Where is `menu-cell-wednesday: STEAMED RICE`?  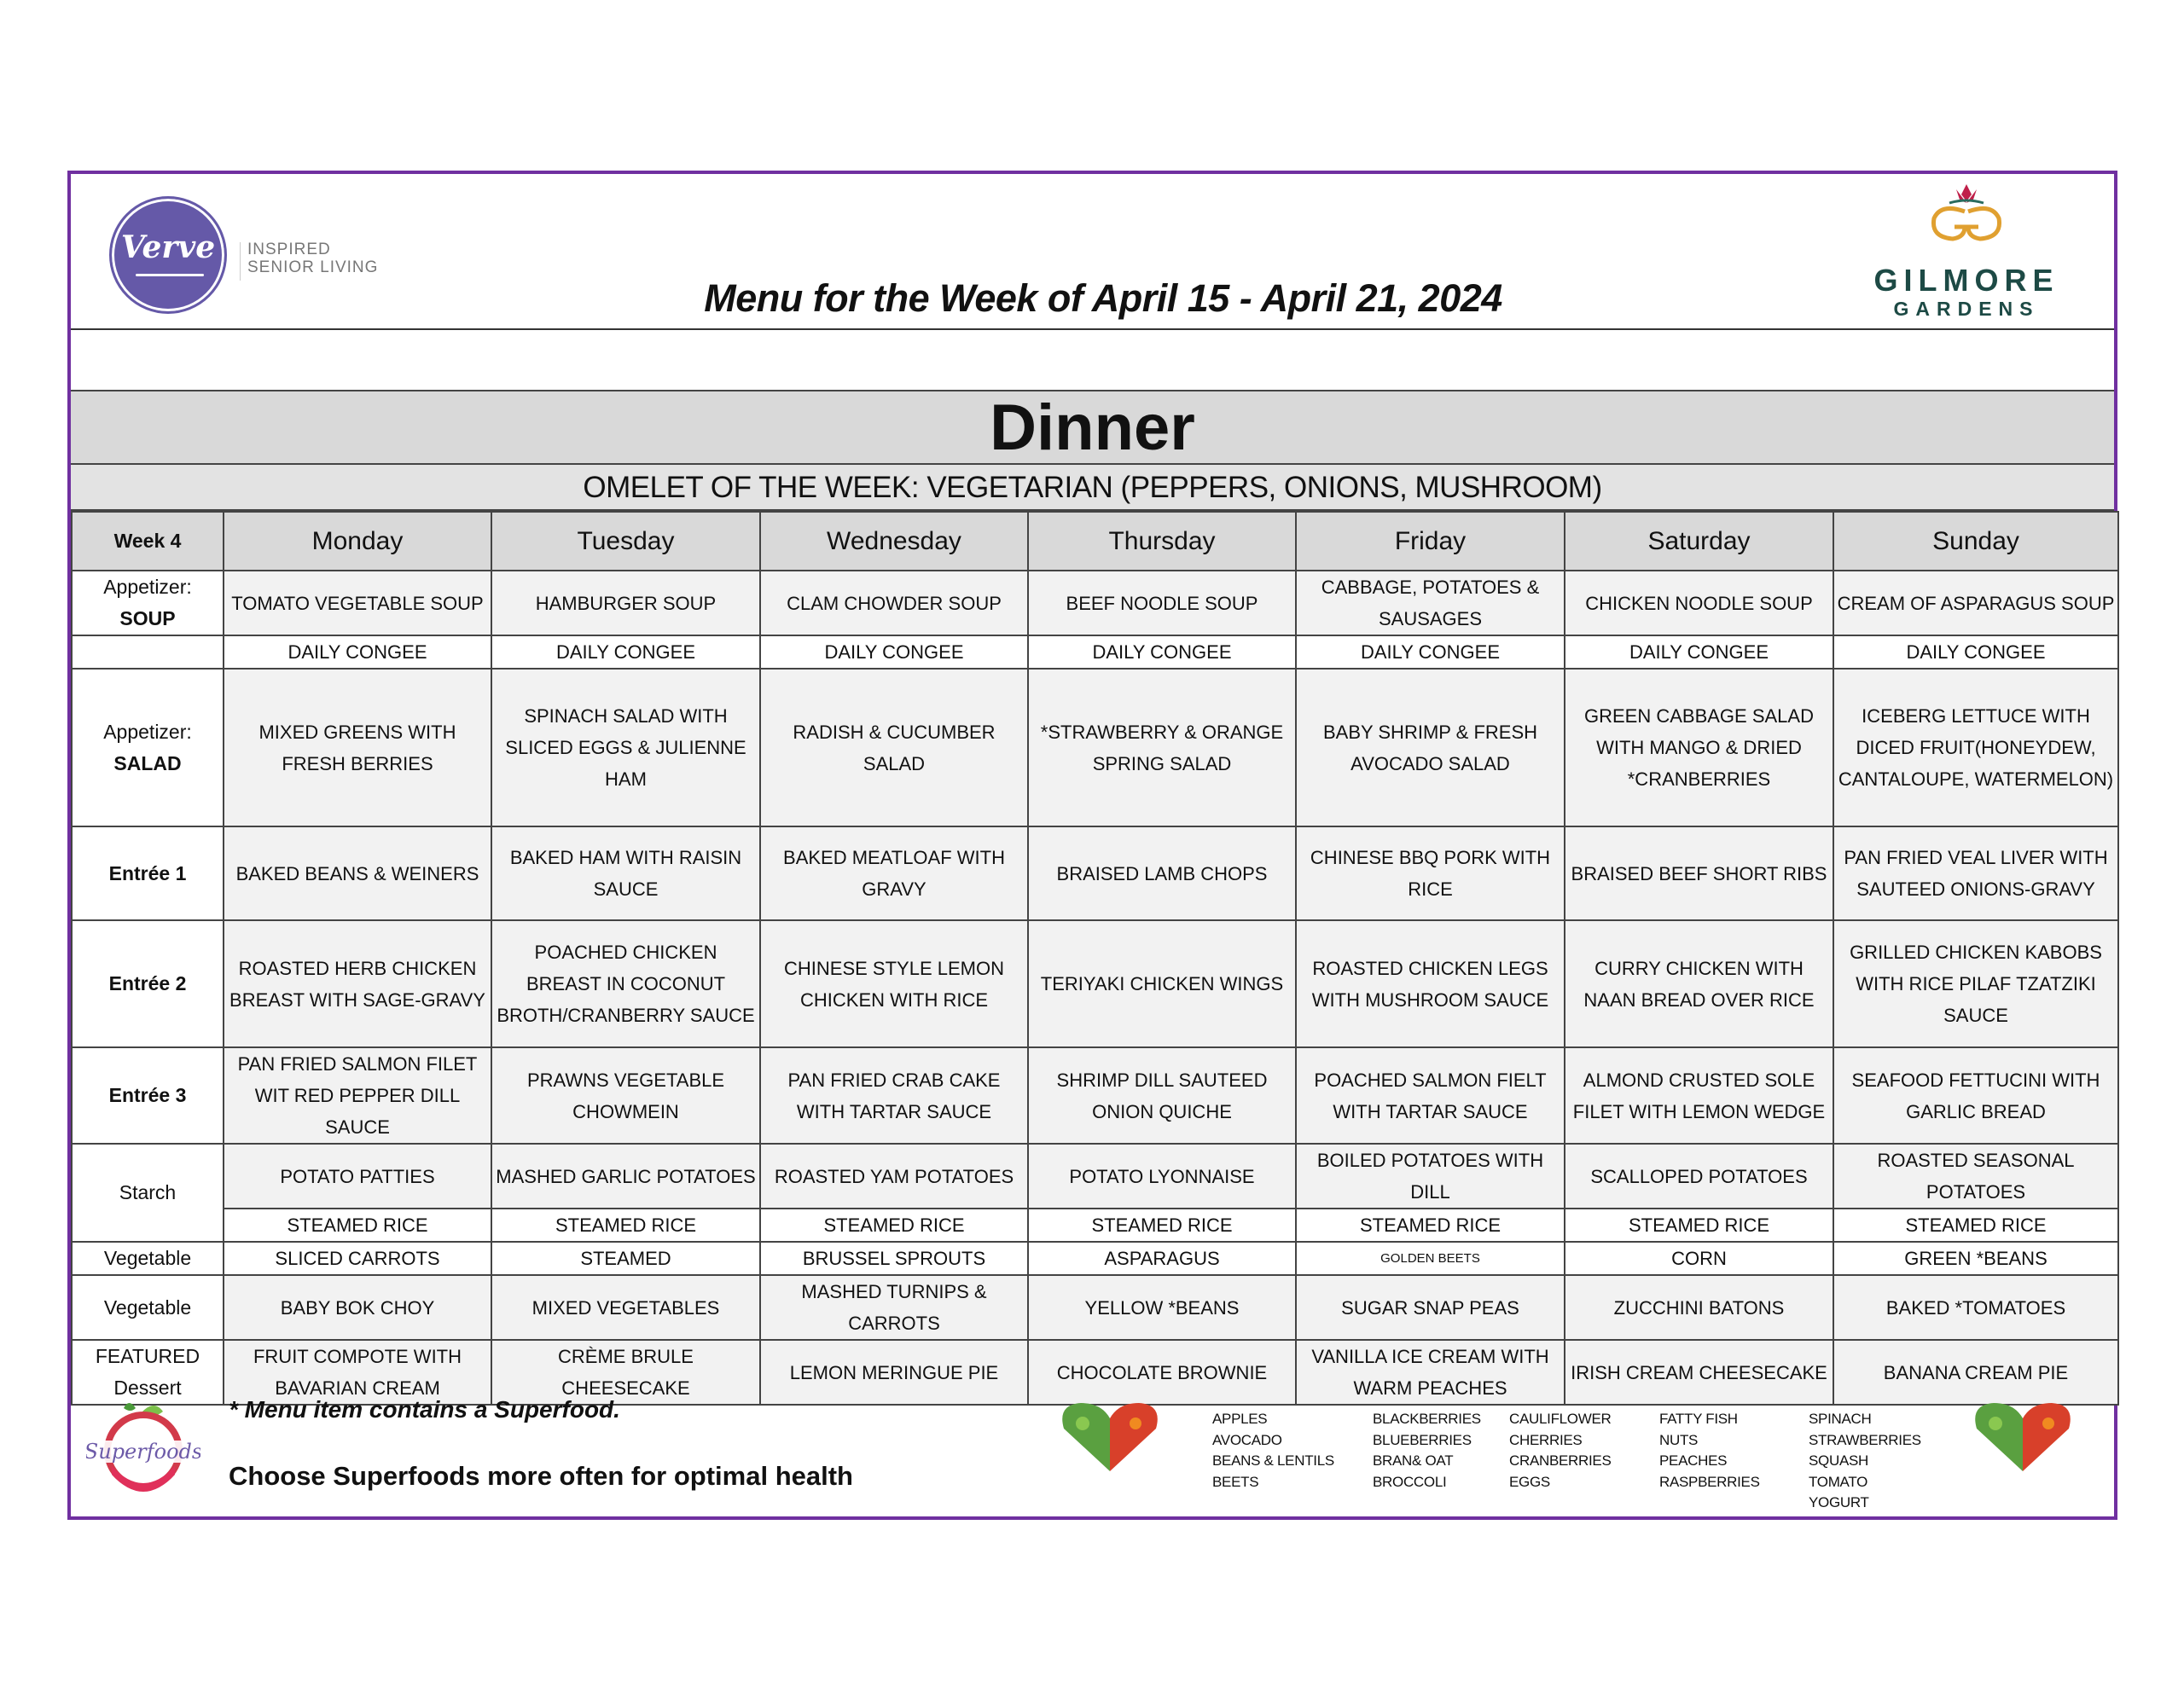 menu-cell-wednesday: STEAMED RICE is located at coordinates (894, 1225).